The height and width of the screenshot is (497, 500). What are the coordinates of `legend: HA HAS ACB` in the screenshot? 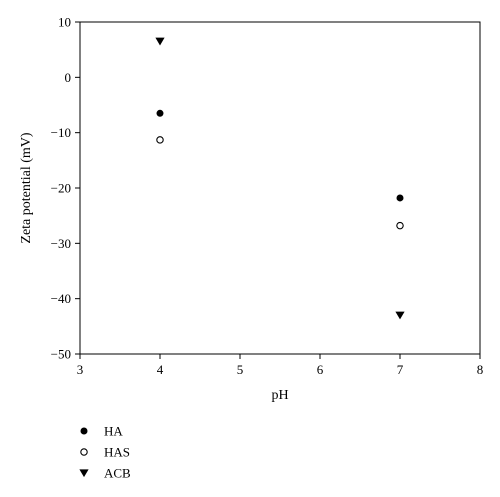 It's located at (105, 452).